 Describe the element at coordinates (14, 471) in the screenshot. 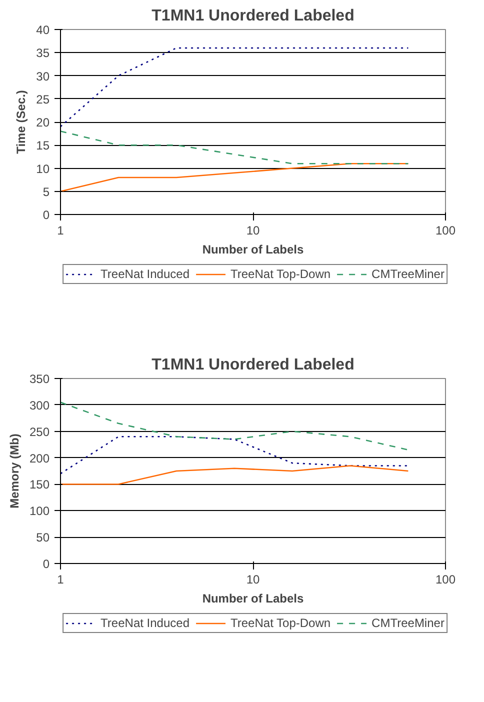

I see `y-axis-title: Memory (Mb)` at that location.